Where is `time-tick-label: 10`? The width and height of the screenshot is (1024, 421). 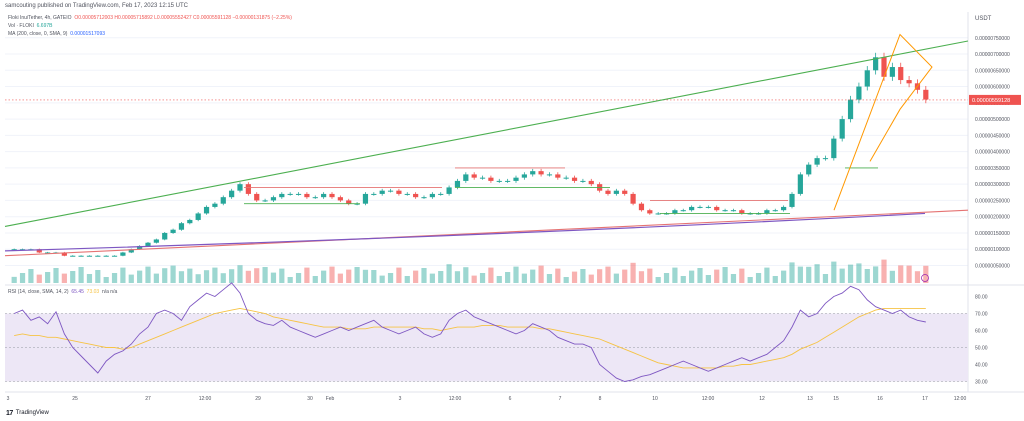 time-tick-label: 10 is located at coordinates (655, 399).